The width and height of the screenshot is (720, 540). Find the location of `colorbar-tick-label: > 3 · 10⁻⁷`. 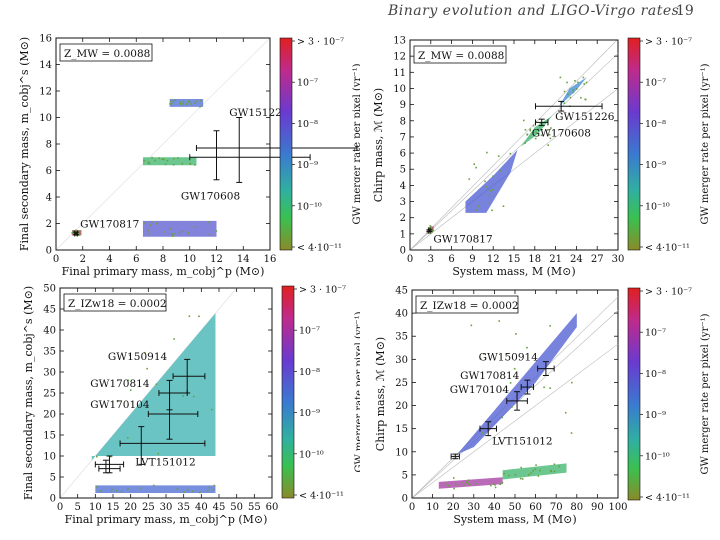

colorbar-tick-label: > 3 · 10⁻⁷ is located at coordinates (668, 292).